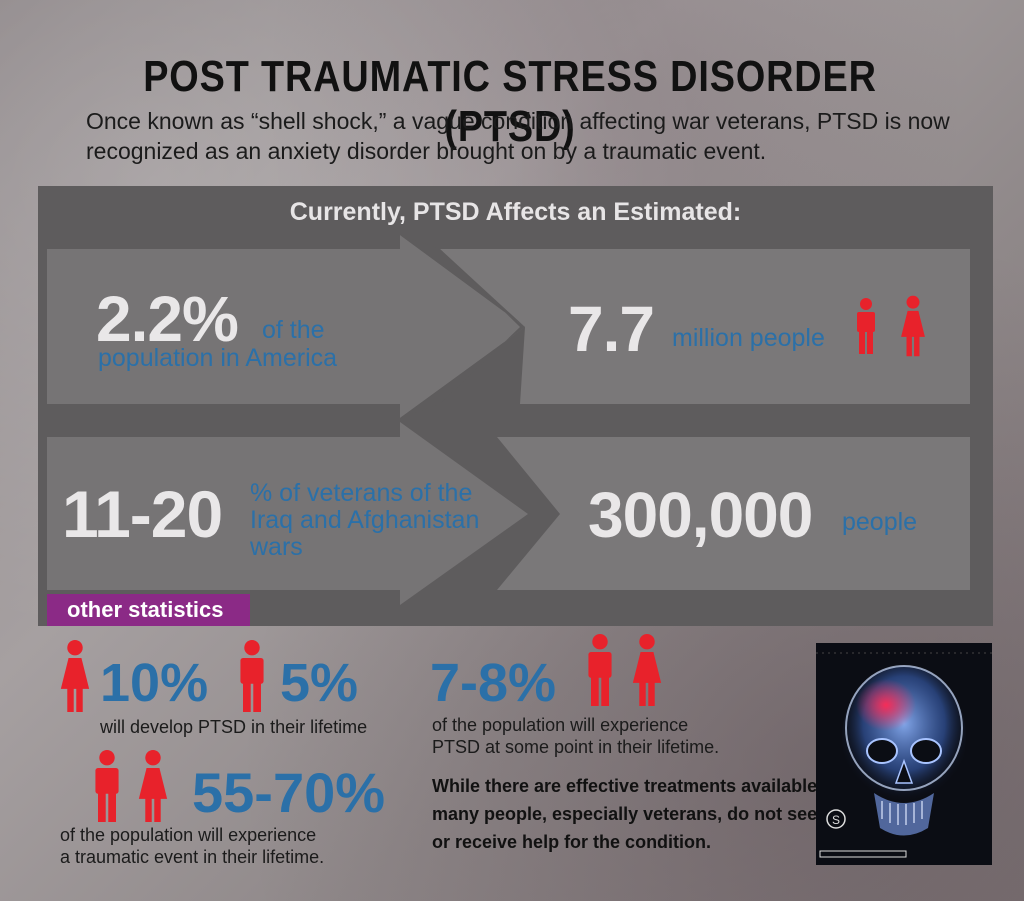  I want to click on stat-300000-value: 300,000, so click(700, 515).